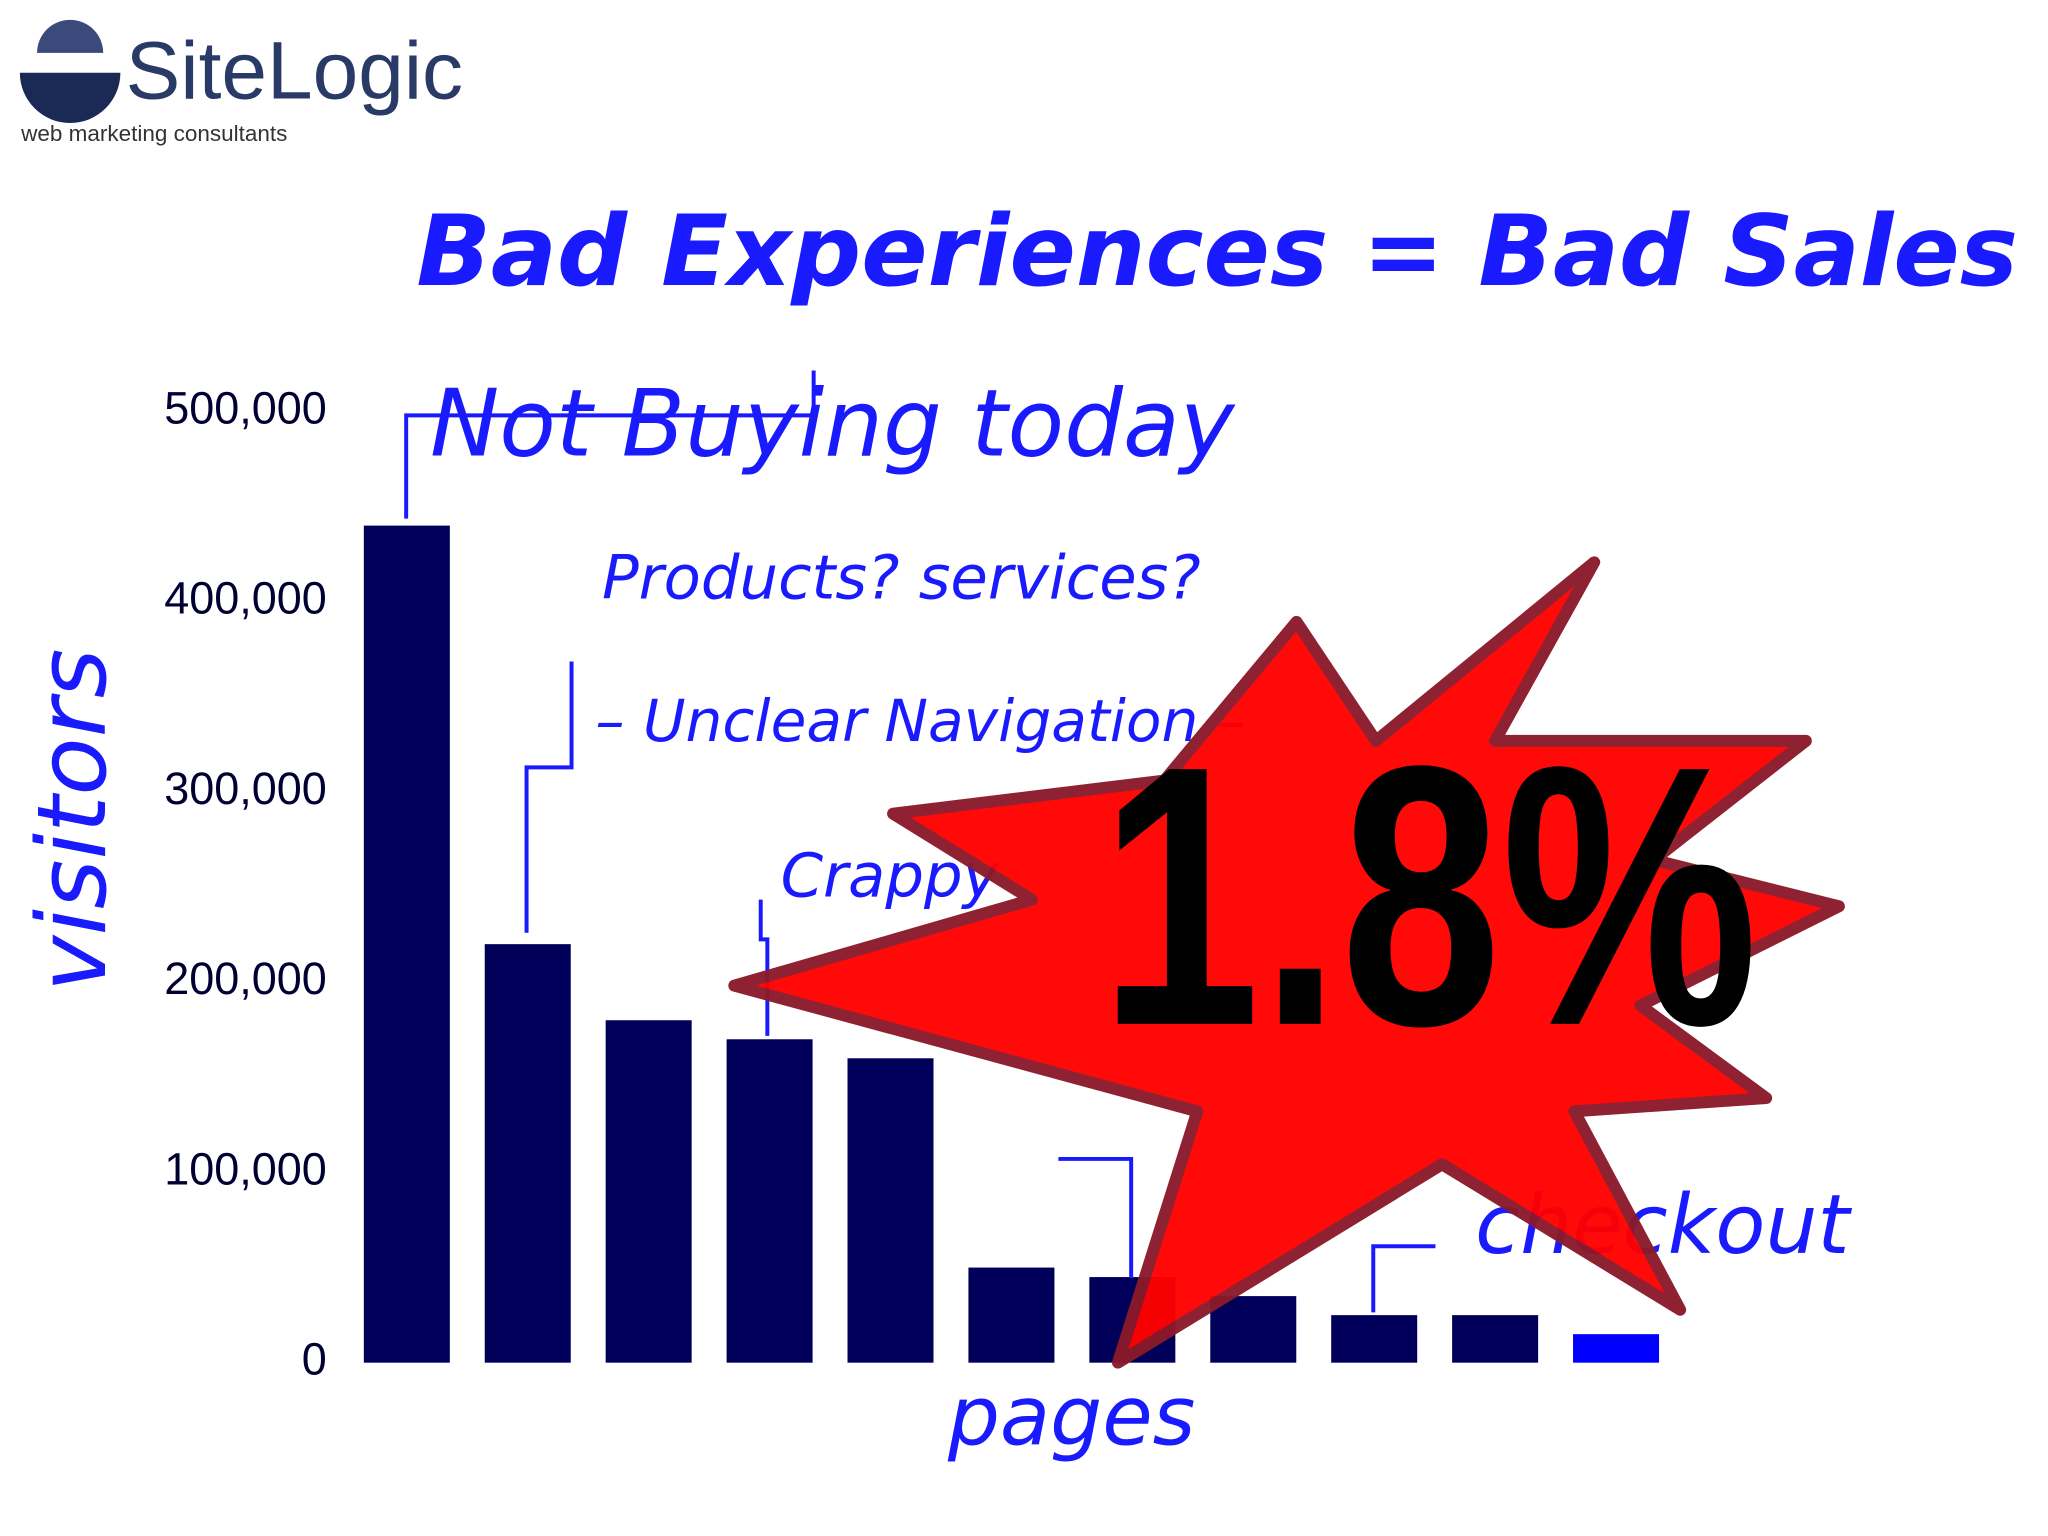  I want to click on y-tick-label: 300,000, so click(245, 788).